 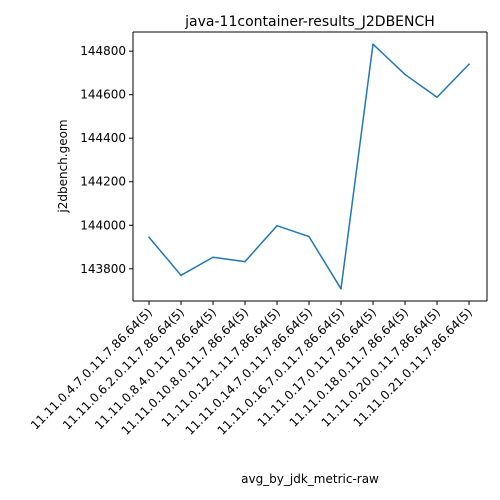 I want to click on chart-title: java-11container-results_J2DBENCH, so click(x=309, y=22).